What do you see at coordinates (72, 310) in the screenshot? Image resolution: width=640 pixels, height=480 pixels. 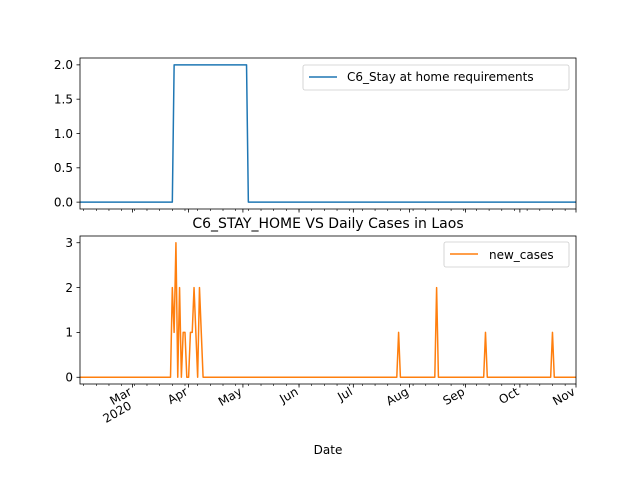 I see `bottom-y-ticks: 0 1 2 3` at bounding box center [72, 310].